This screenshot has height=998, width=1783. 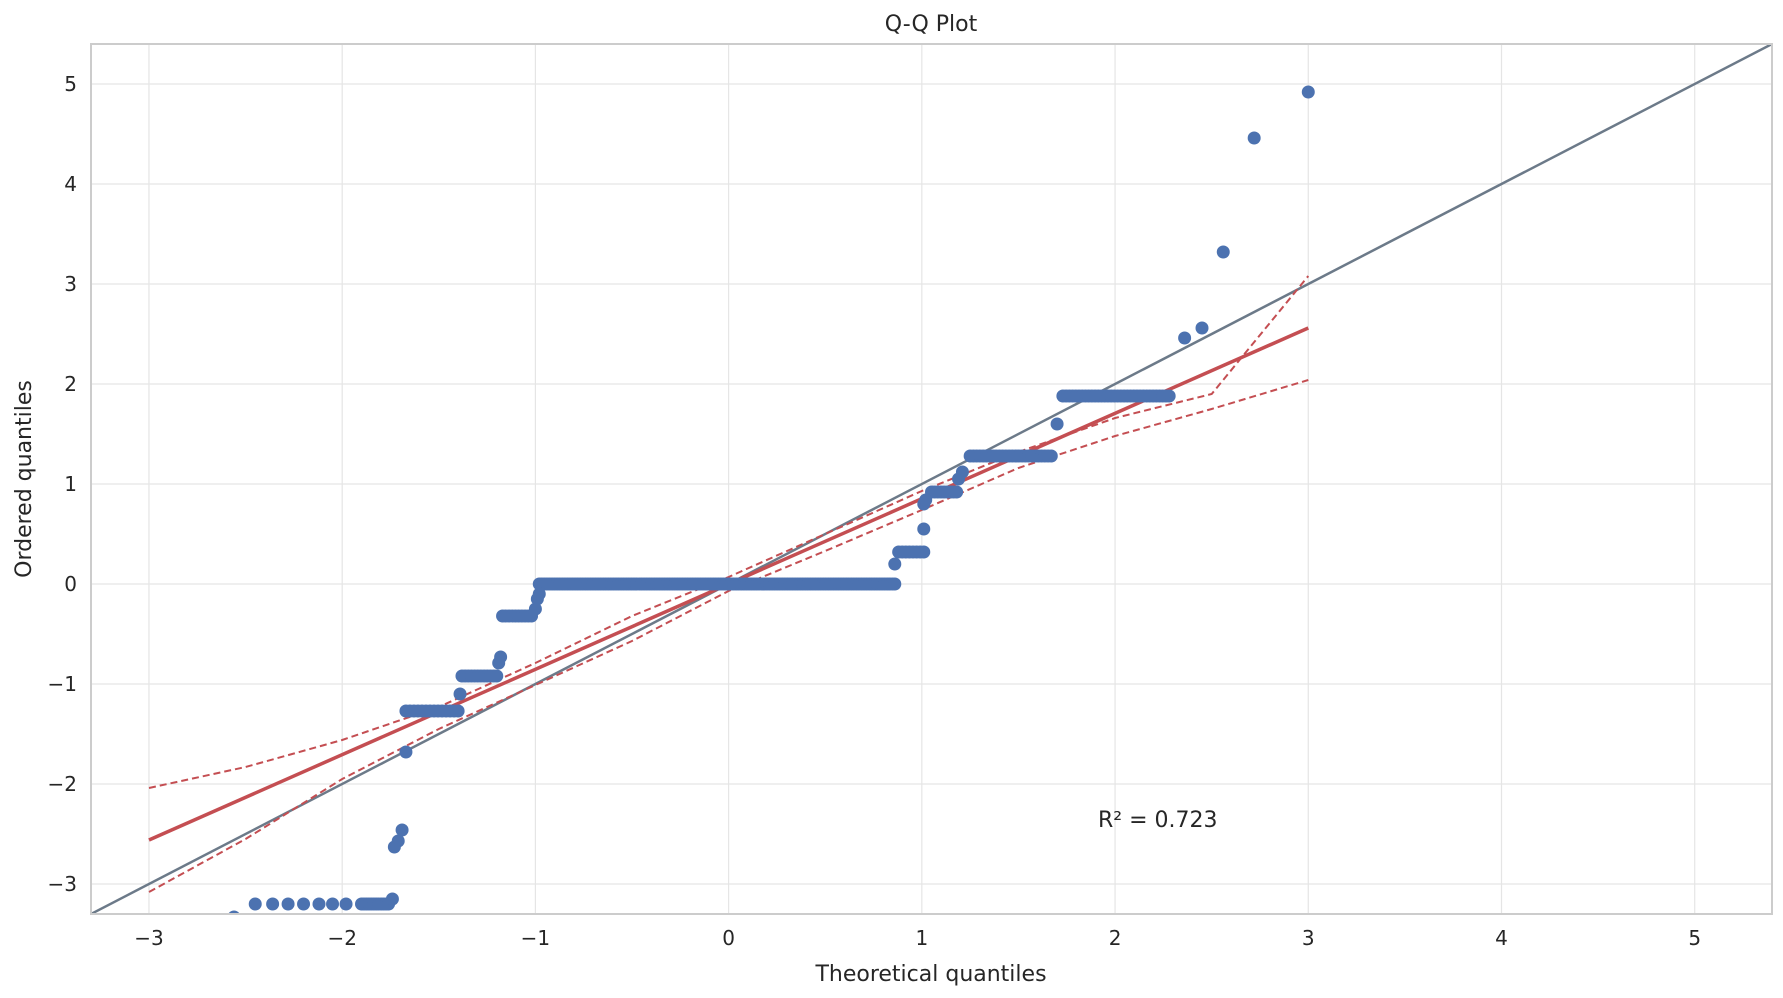 I want to click on x-tick-label: 4, so click(x=1501, y=938).